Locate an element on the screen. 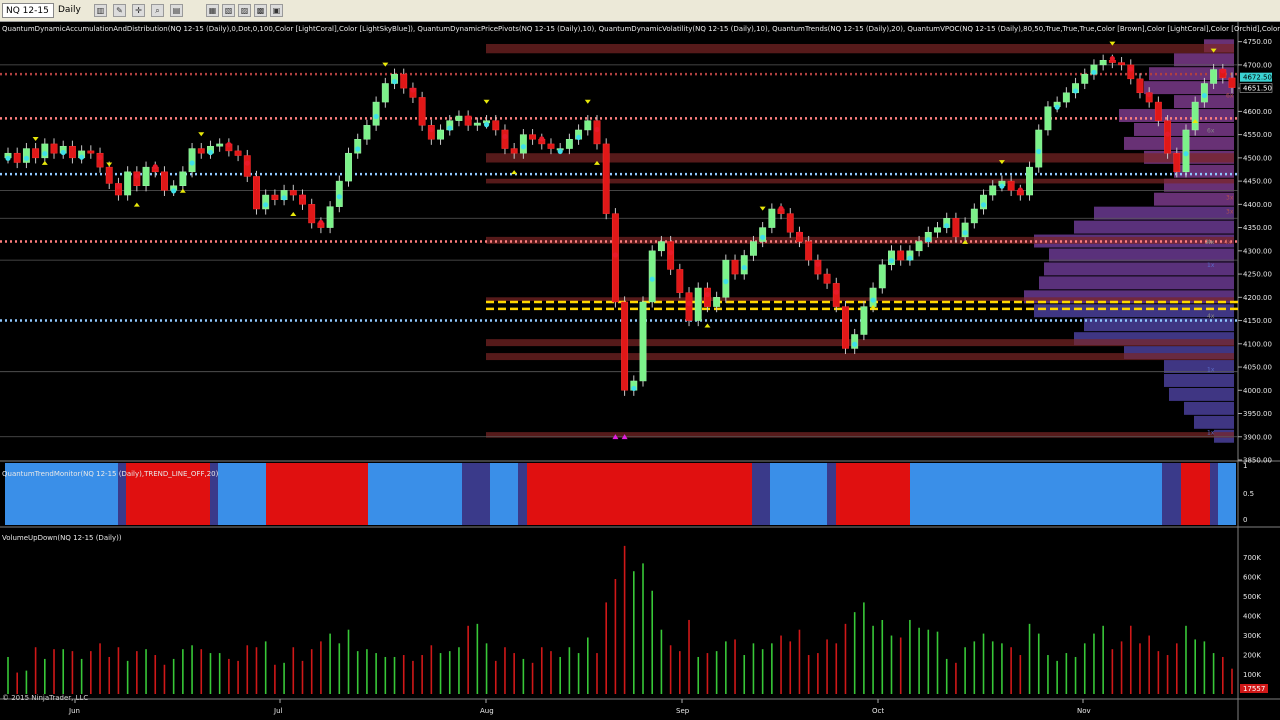 The height and width of the screenshot is (720, 1280). y-tick-label: 4250.00 is located at coordinates (1257, 275).